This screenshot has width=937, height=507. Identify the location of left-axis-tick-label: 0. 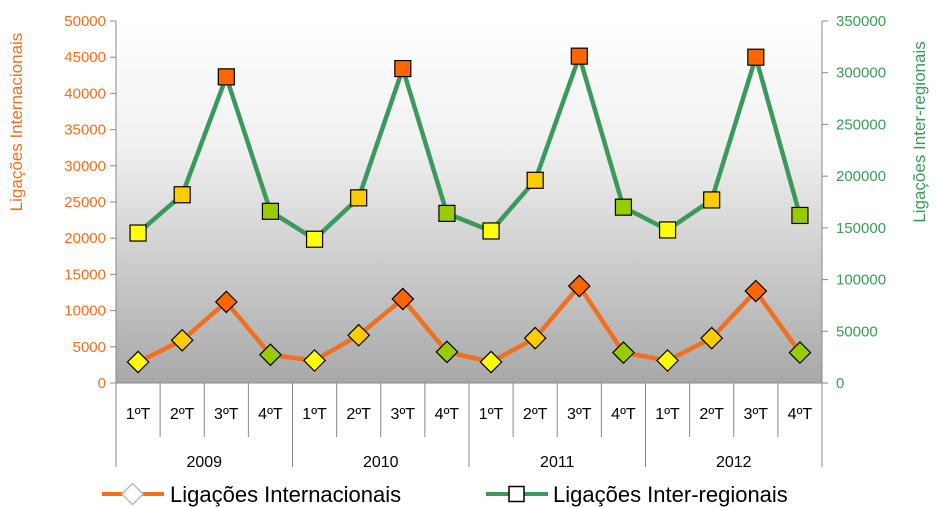
(102, 383).